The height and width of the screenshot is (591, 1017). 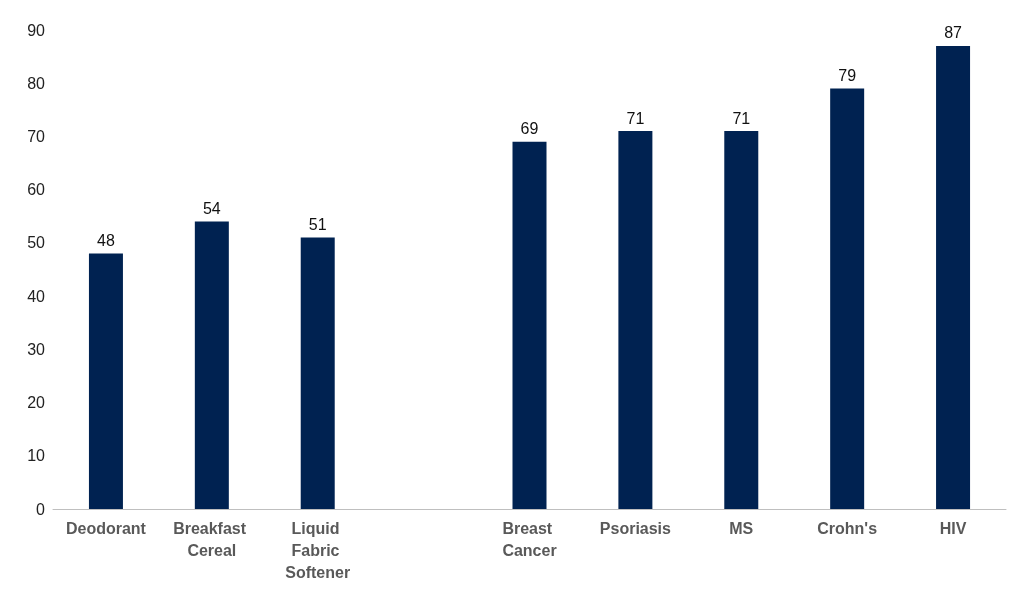 I want to click on y-tick-label: 40, so click(x=36, y=296).